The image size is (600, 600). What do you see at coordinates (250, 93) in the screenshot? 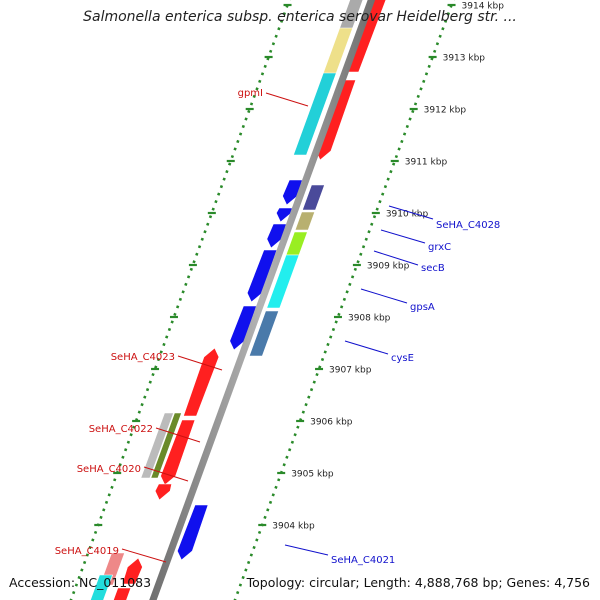
I see `gene-label: gpmI` at bounding box center [250, 93].